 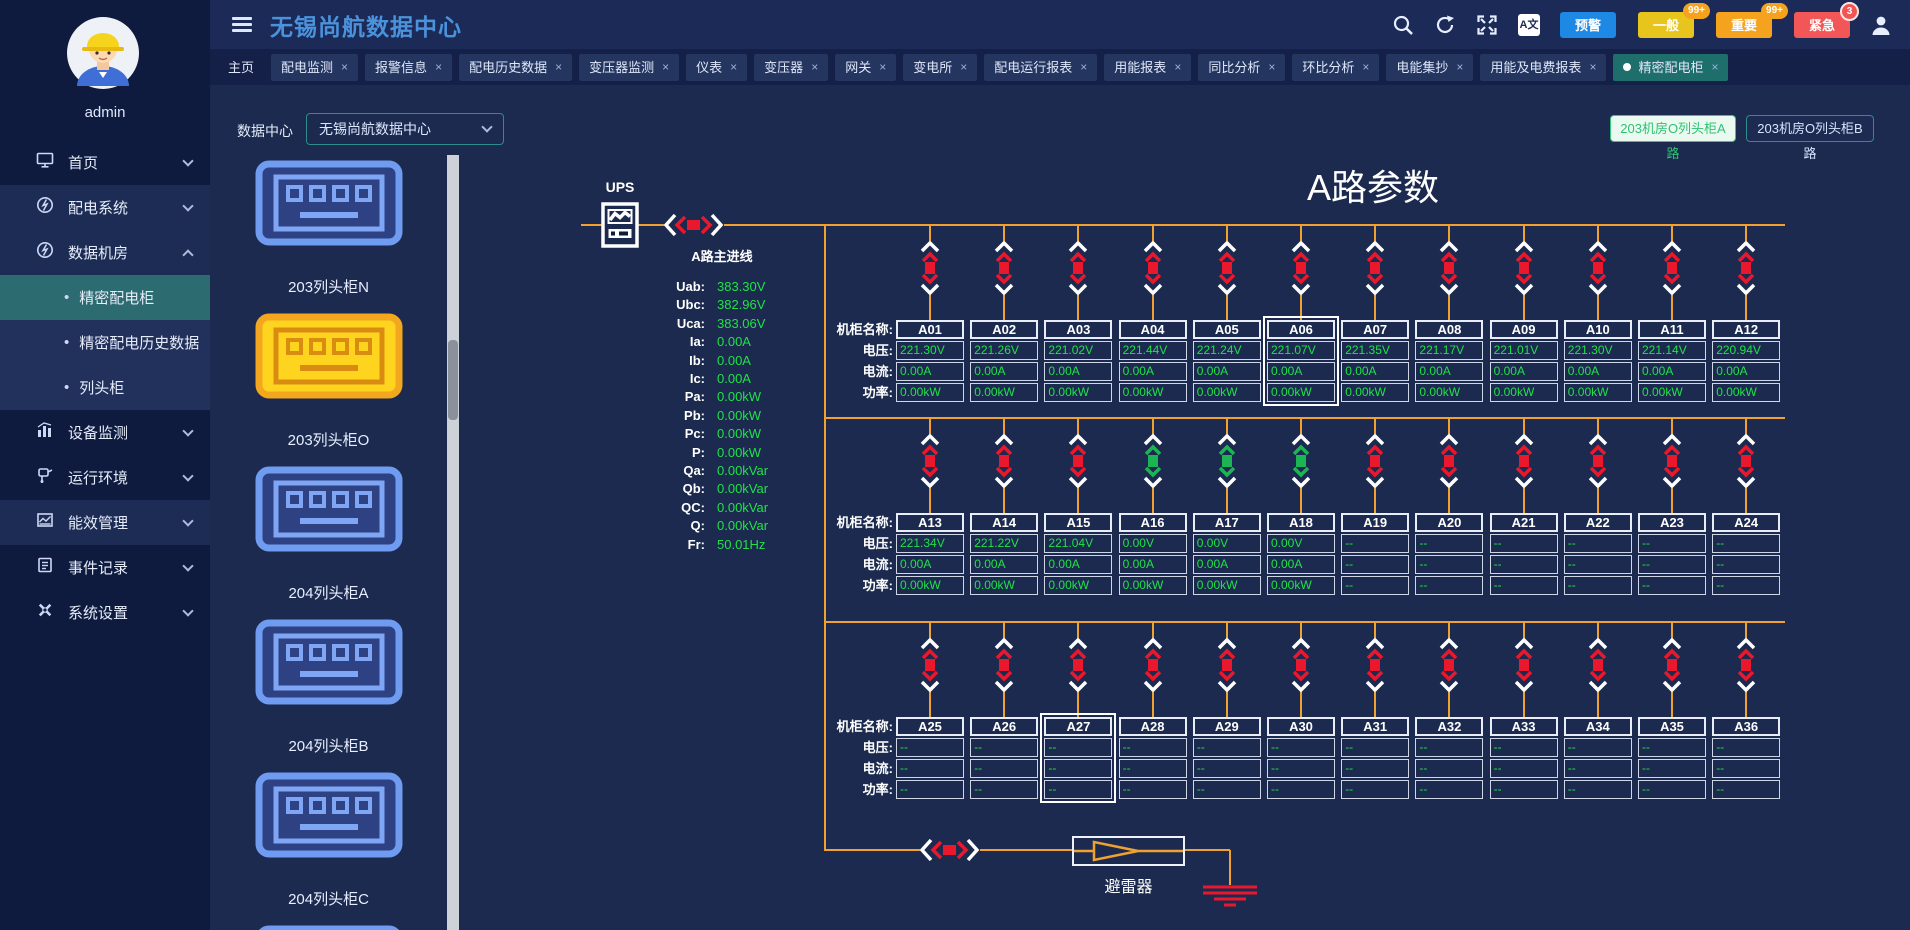 I want to click on cabinet-name: A27, so click(x=1078, y=726).